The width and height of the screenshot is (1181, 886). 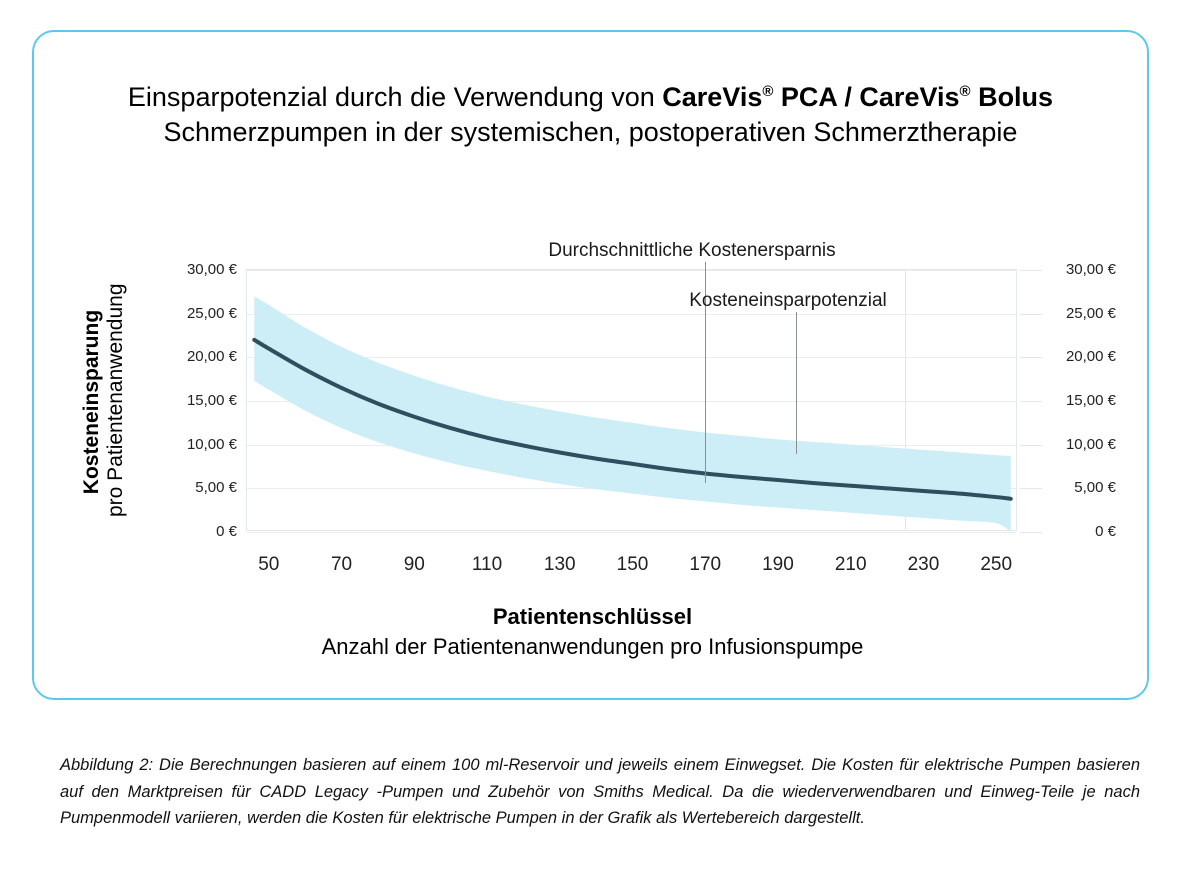 What do you see at coordinates (1090, 400) in the screenshot?
I see `y-axis-tick-label-right: 15,00 €` at bounding box center [1090, 400].